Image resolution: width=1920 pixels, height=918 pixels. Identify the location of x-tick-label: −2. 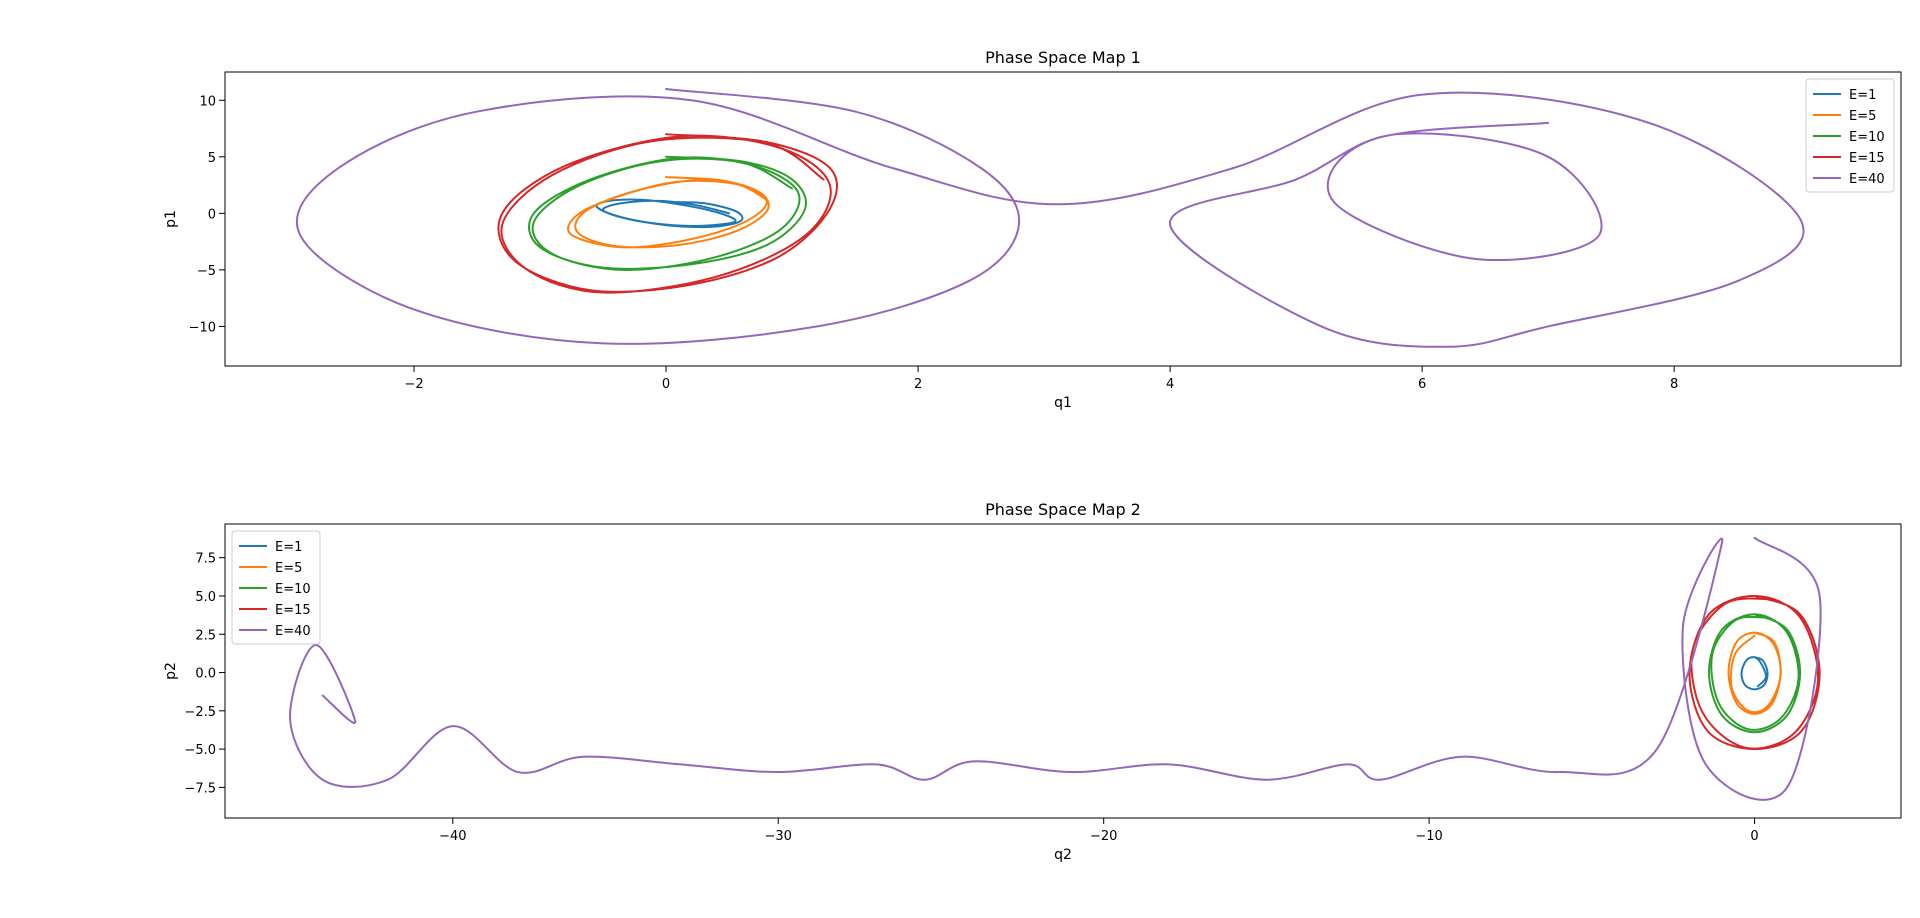
(413, 384).